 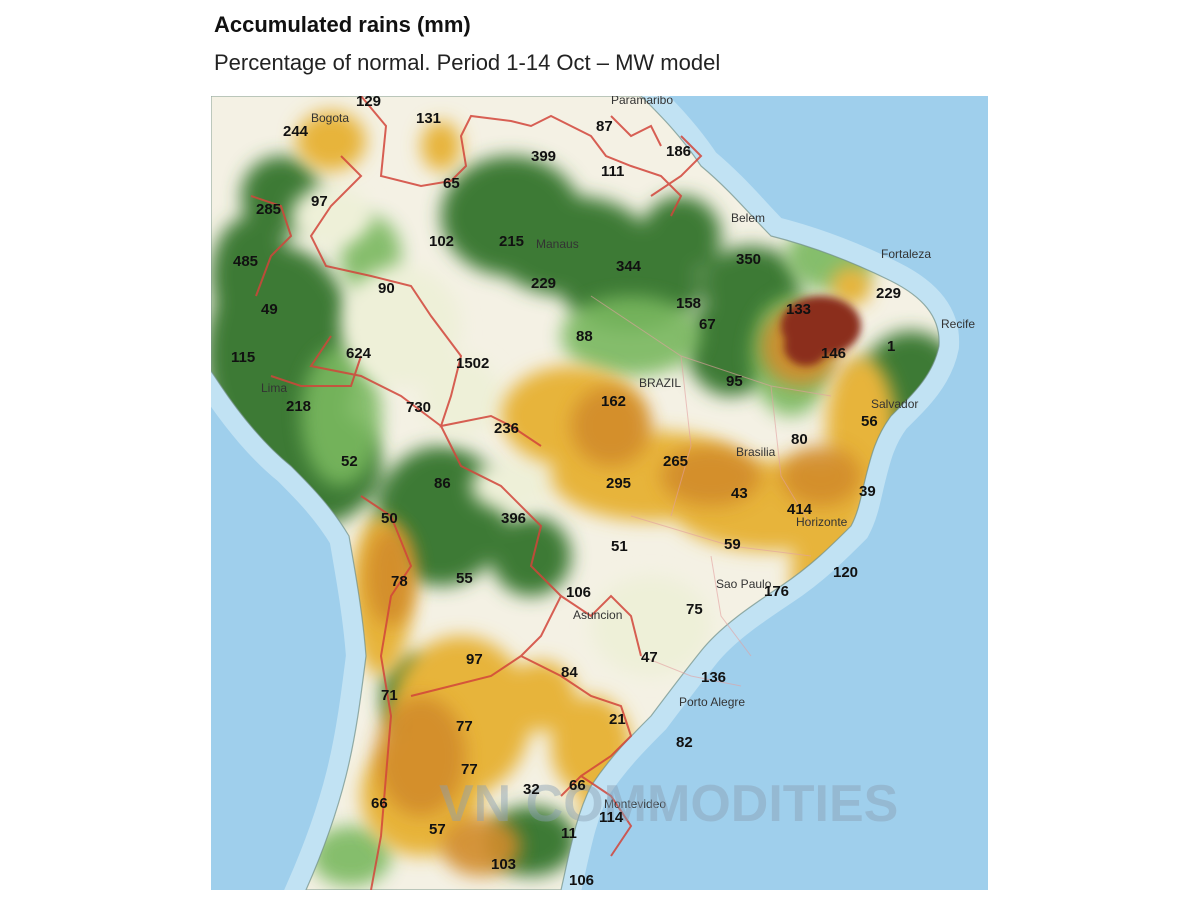 What do you see at coordinates (513, 518) in the screenshot?
I see `value-label: 396` at bounding box center [513, 518].